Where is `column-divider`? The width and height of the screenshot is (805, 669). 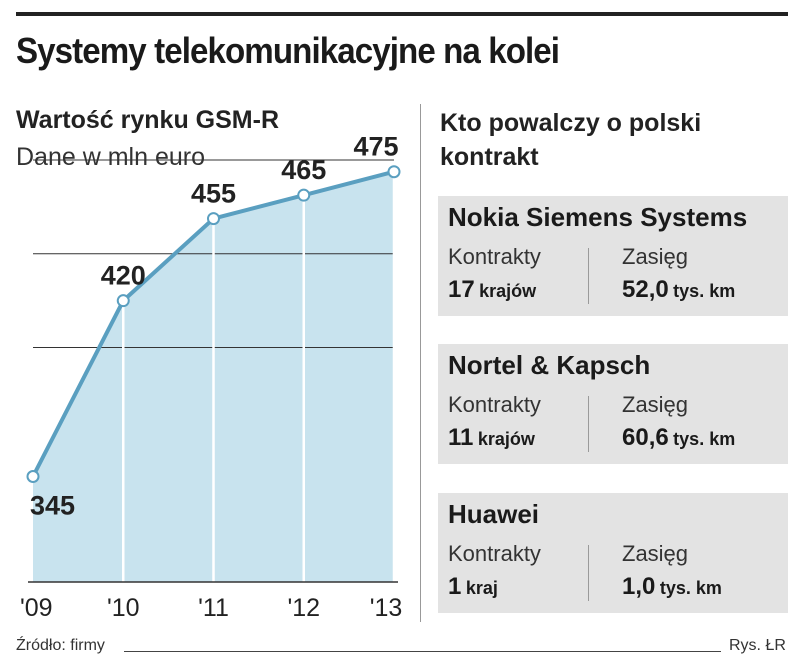
column-divider is located at coordinates (420, 363).